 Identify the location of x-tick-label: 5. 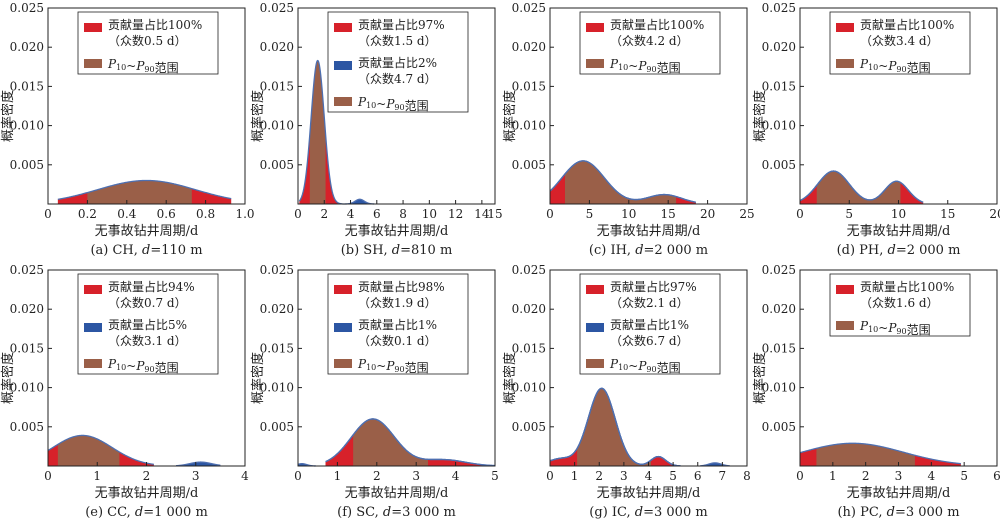
(849, 214).